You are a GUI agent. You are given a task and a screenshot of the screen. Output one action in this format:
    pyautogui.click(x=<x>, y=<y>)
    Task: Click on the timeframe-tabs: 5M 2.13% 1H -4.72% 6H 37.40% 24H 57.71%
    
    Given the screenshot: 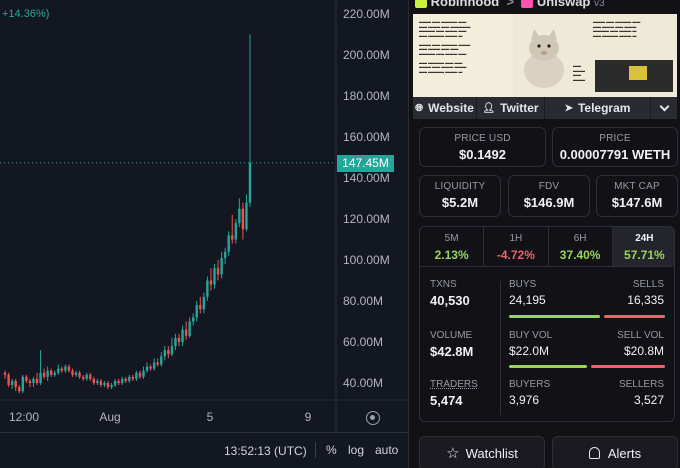 What is the action you would take?
    pyautogui.click(x=547, y=247)
    